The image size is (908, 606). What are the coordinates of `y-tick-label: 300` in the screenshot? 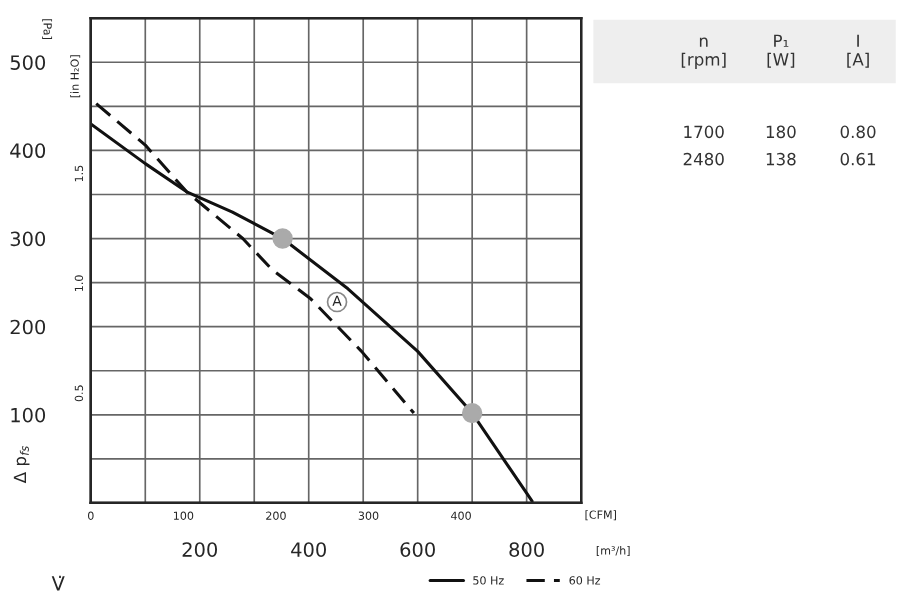 It's located at (28, 239).